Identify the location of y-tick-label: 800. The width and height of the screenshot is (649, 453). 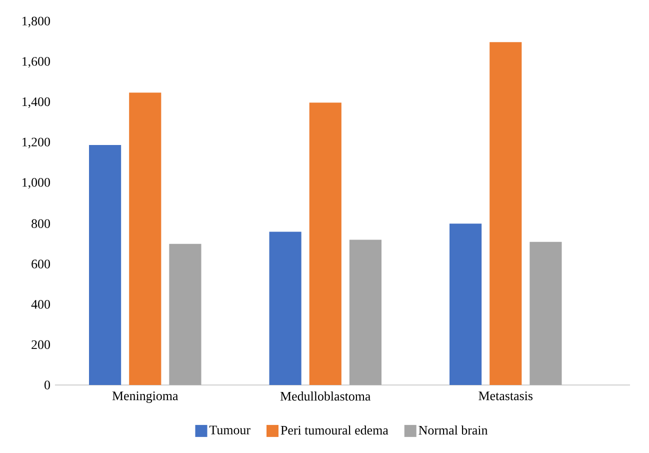
(41, 223).